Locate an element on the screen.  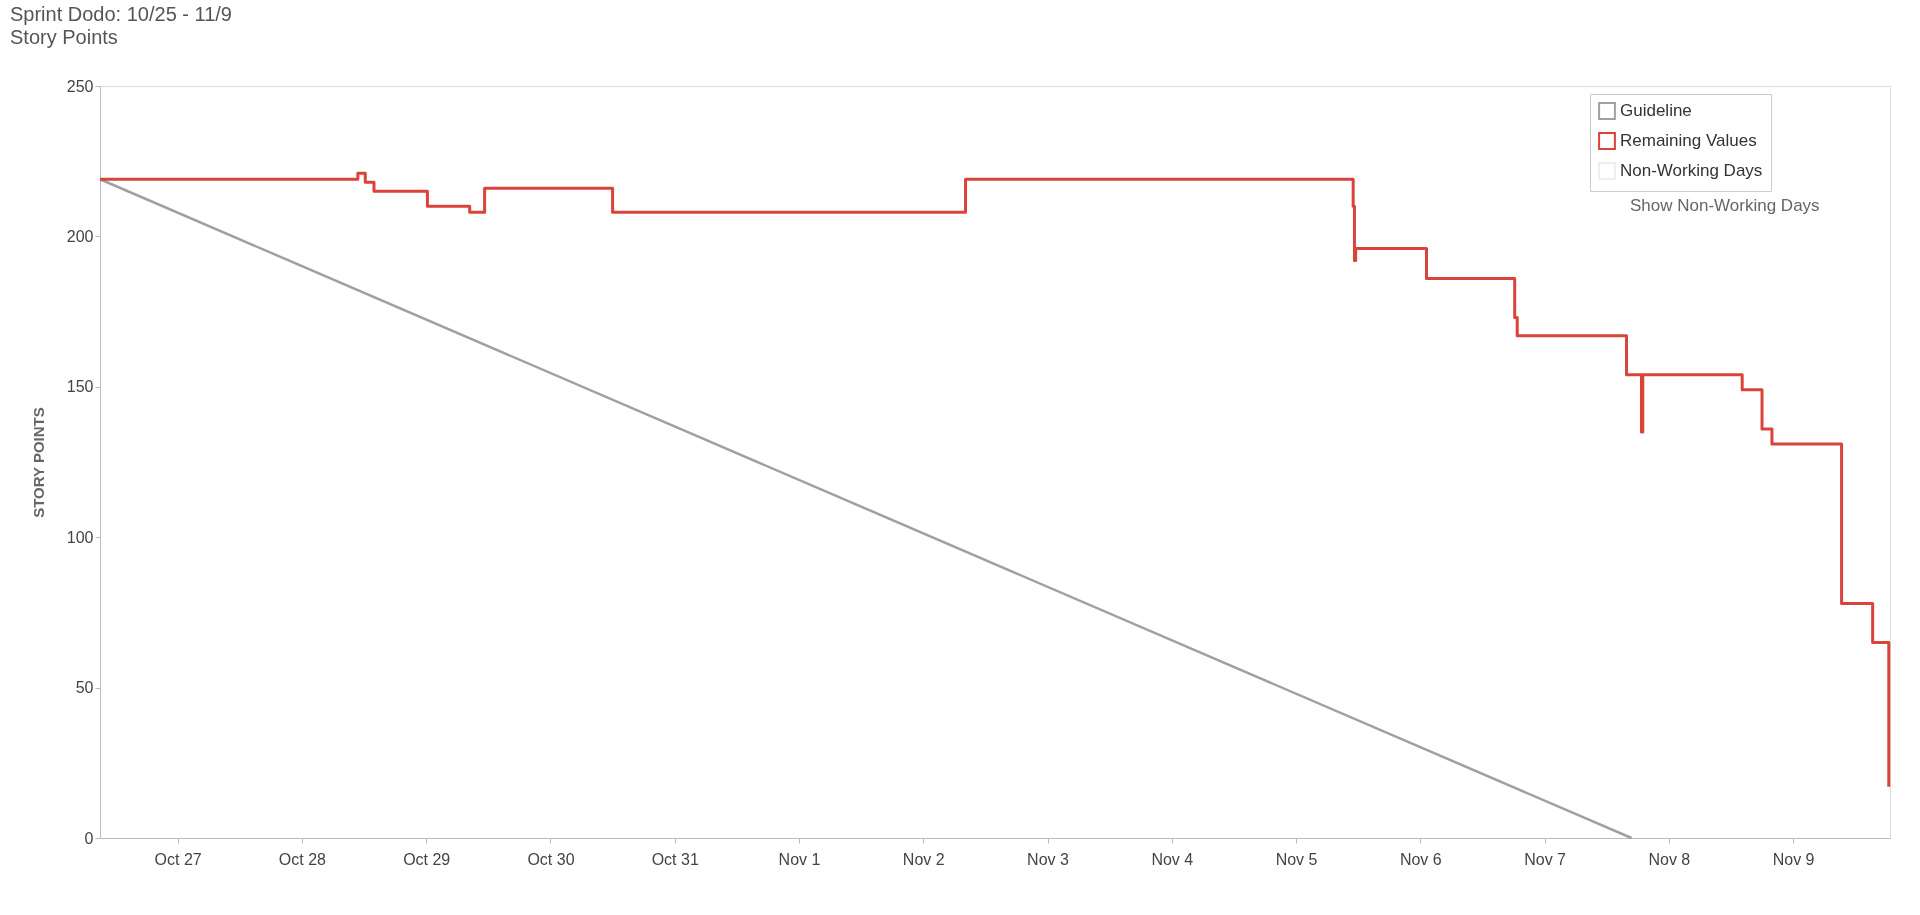
y-tick-label: 250 is located at coordinates (80, 86).